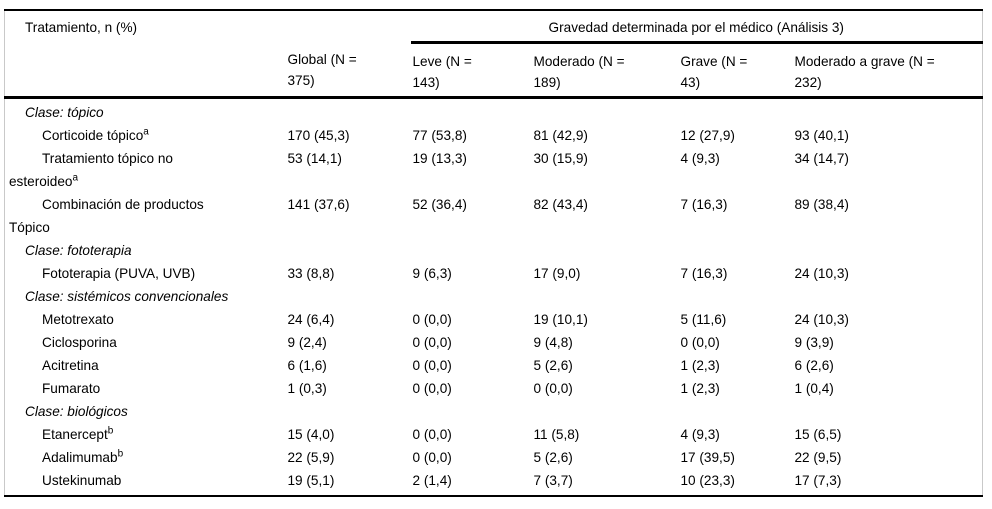 This screenshot has height=509, width=992. What do you see at coordinates (82, 480) in the screenshot?
I see `treatment-name-text: Ustekinumab` at bounding box center [82, 480].